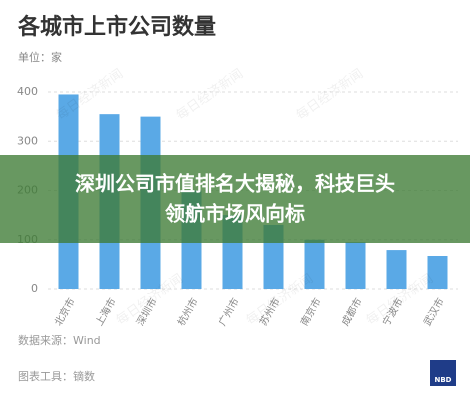 This screenshot has height=400, width=470. Describe the element at coordinates (40, 57) in the screenshot. I see `y-axis-label: 单位：家` at that location.